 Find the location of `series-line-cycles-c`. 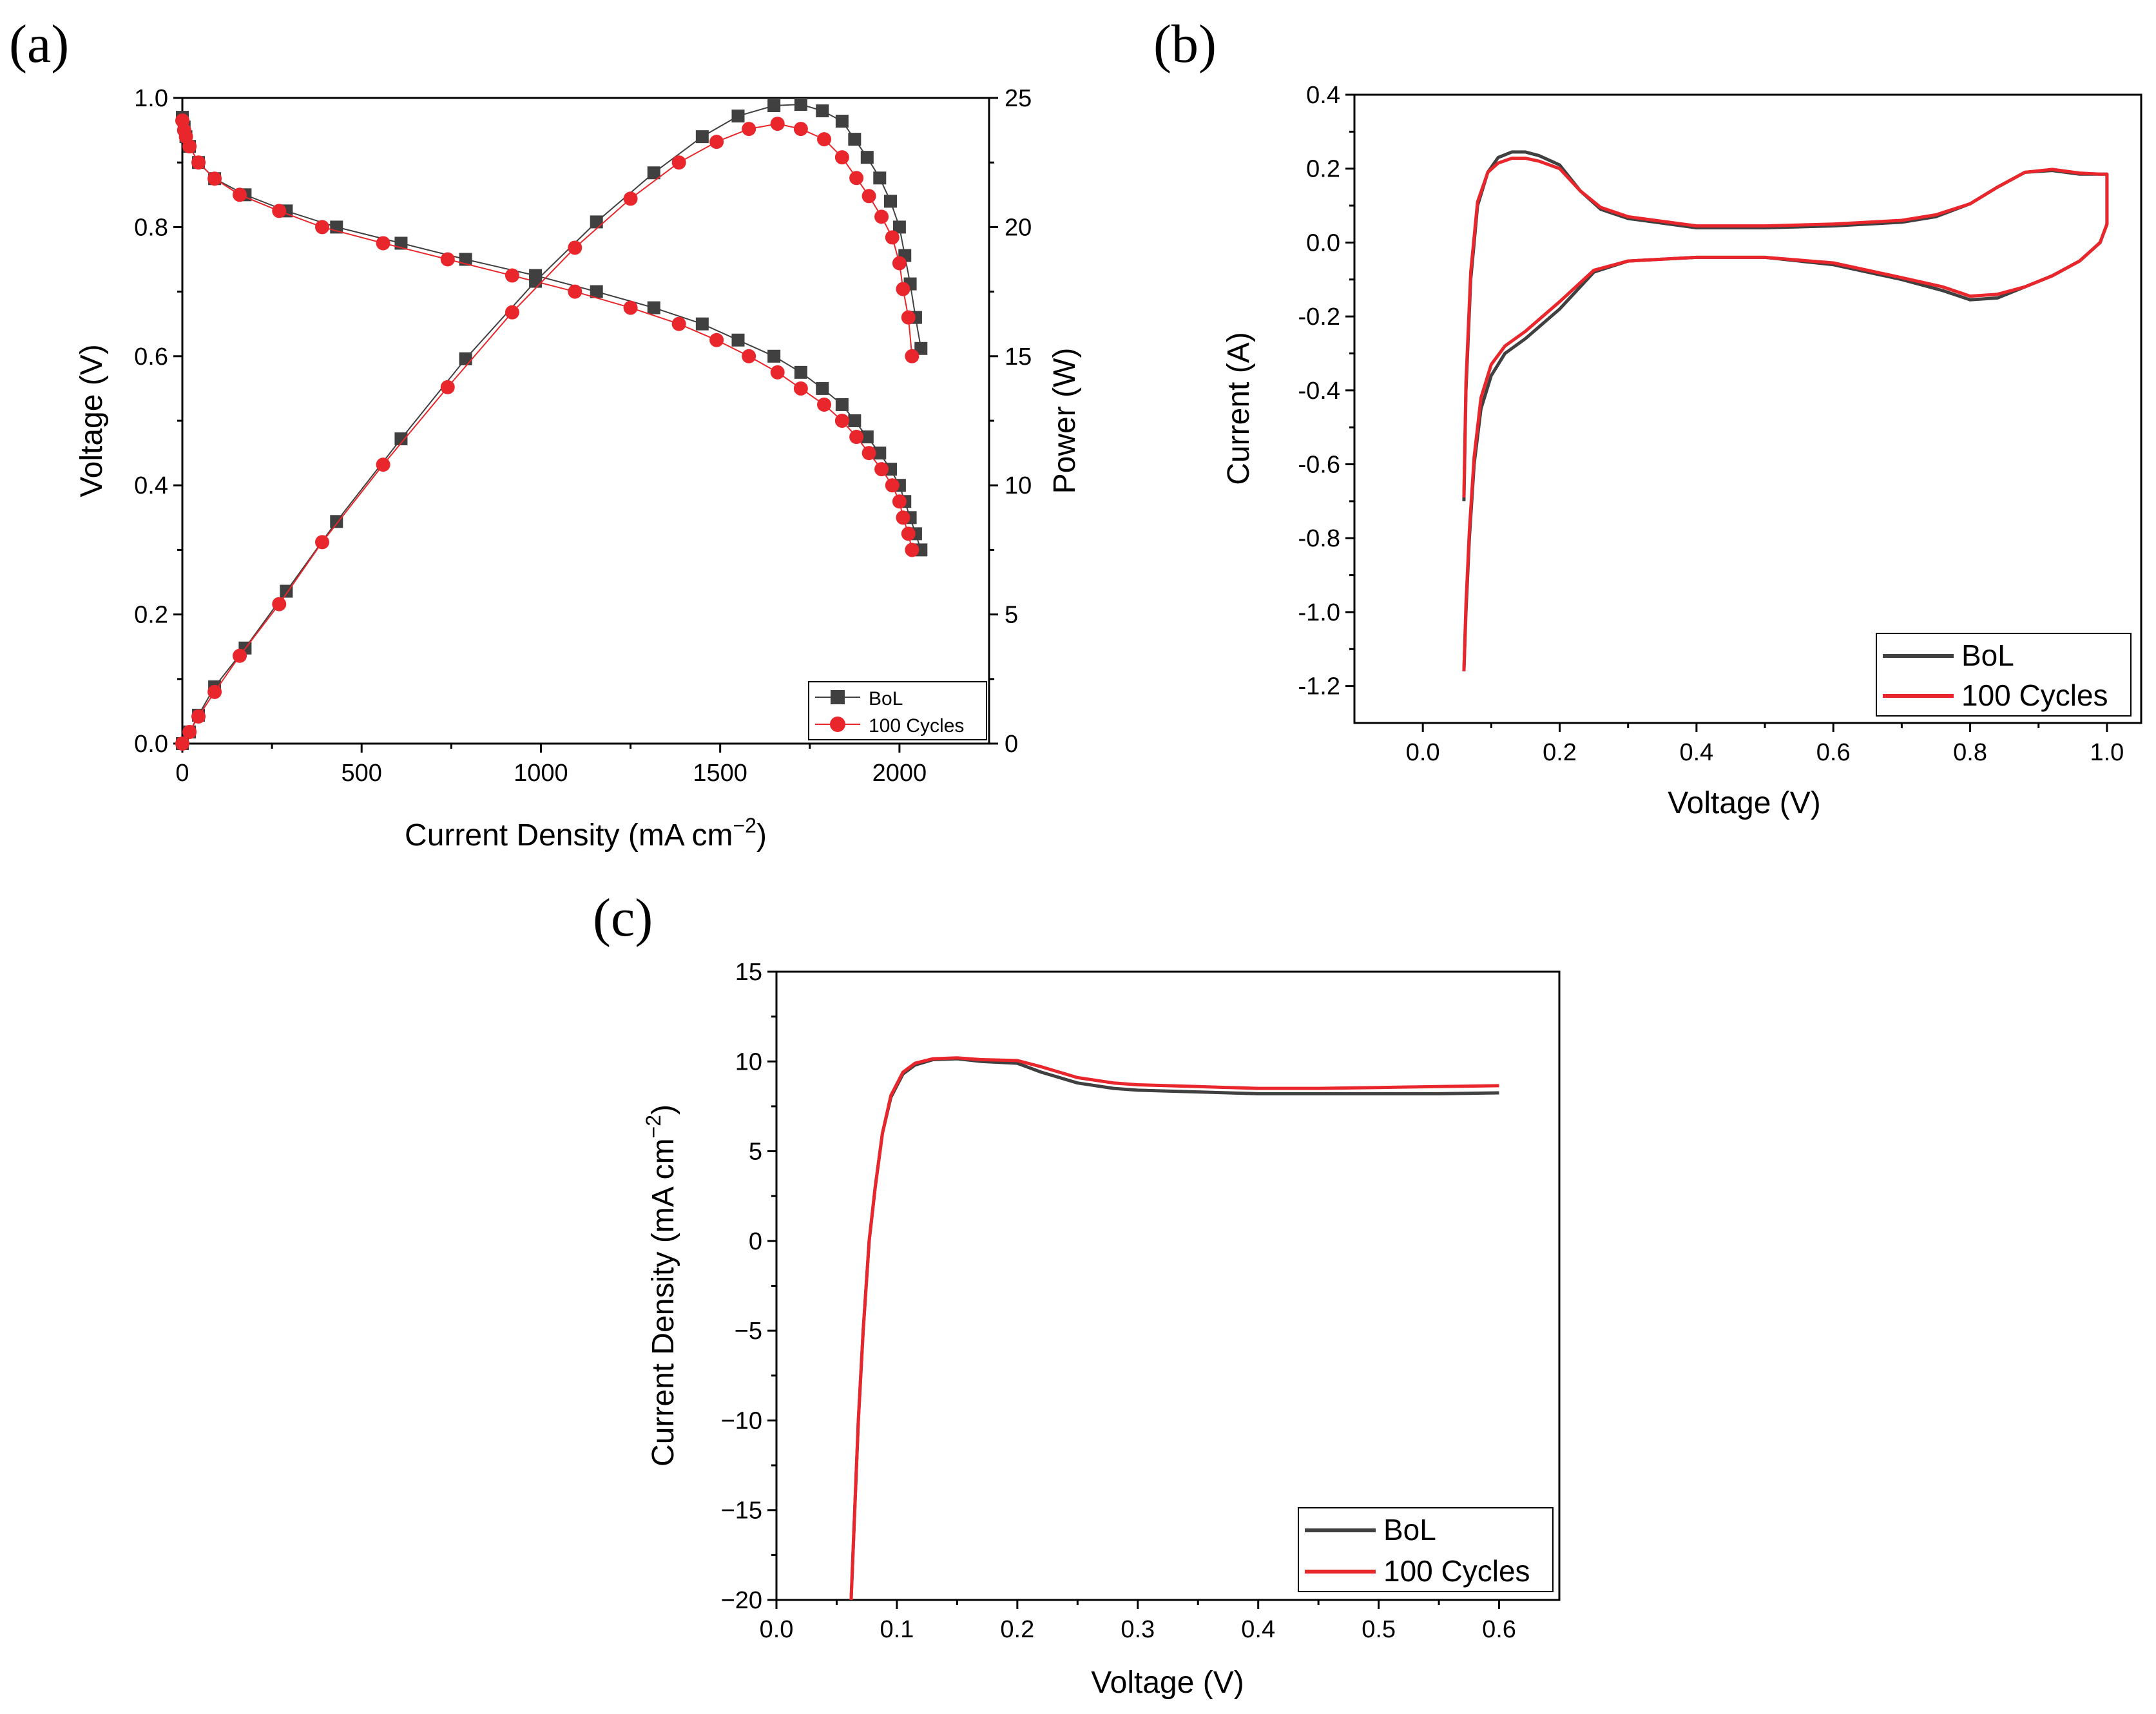

series-line-cycles-c is located at coordinates (1174, 1328).